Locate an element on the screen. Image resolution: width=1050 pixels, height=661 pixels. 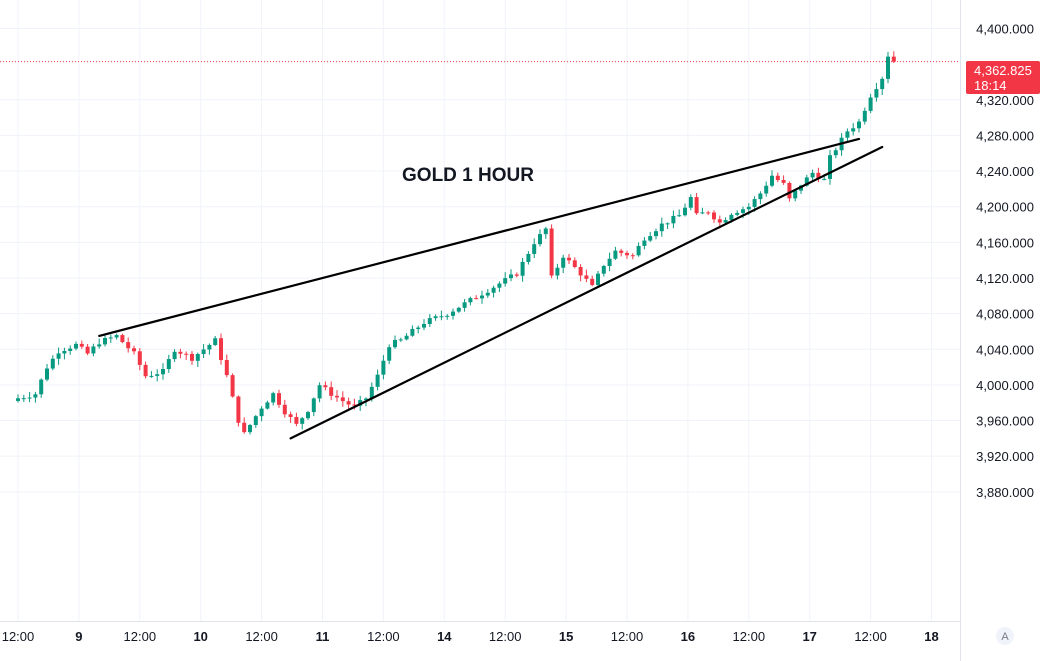
price-tick-label: 4,000.000 is located at coordinates (1005, 385).